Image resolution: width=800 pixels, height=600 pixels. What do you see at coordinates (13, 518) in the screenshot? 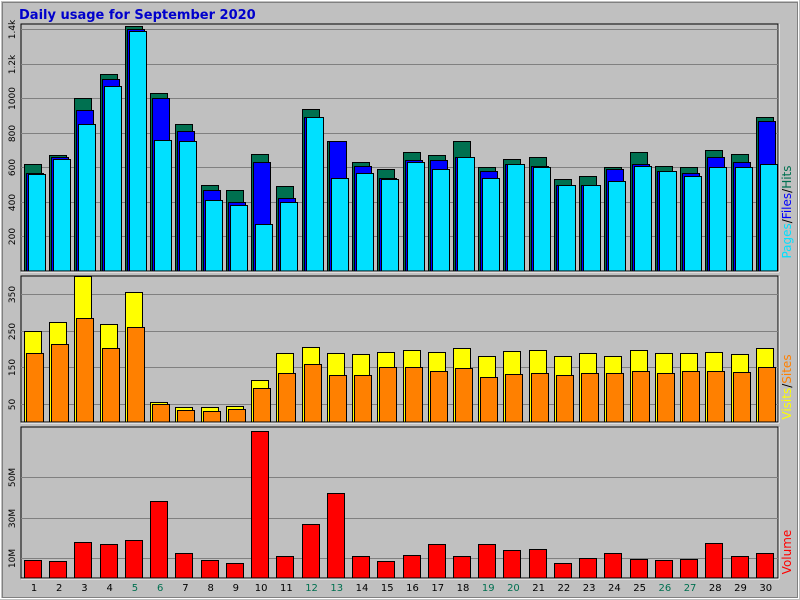
I see `y-tick-label: 30M` at bounding box center [13, 518].